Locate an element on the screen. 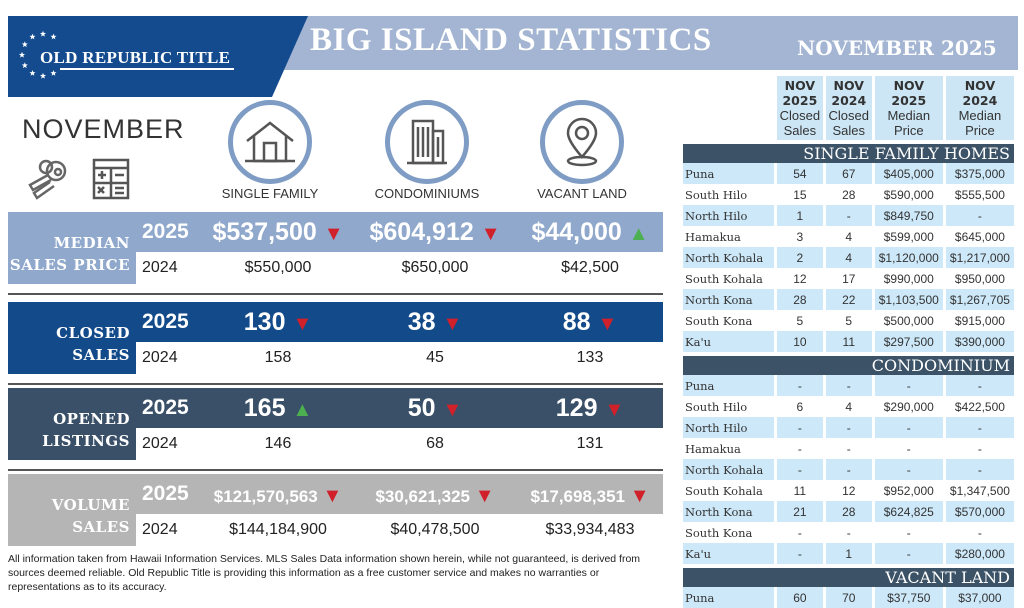 This screenshot has width=1024, height=608. prior-value: $33,934,483 is located at coordinates (590, 529).